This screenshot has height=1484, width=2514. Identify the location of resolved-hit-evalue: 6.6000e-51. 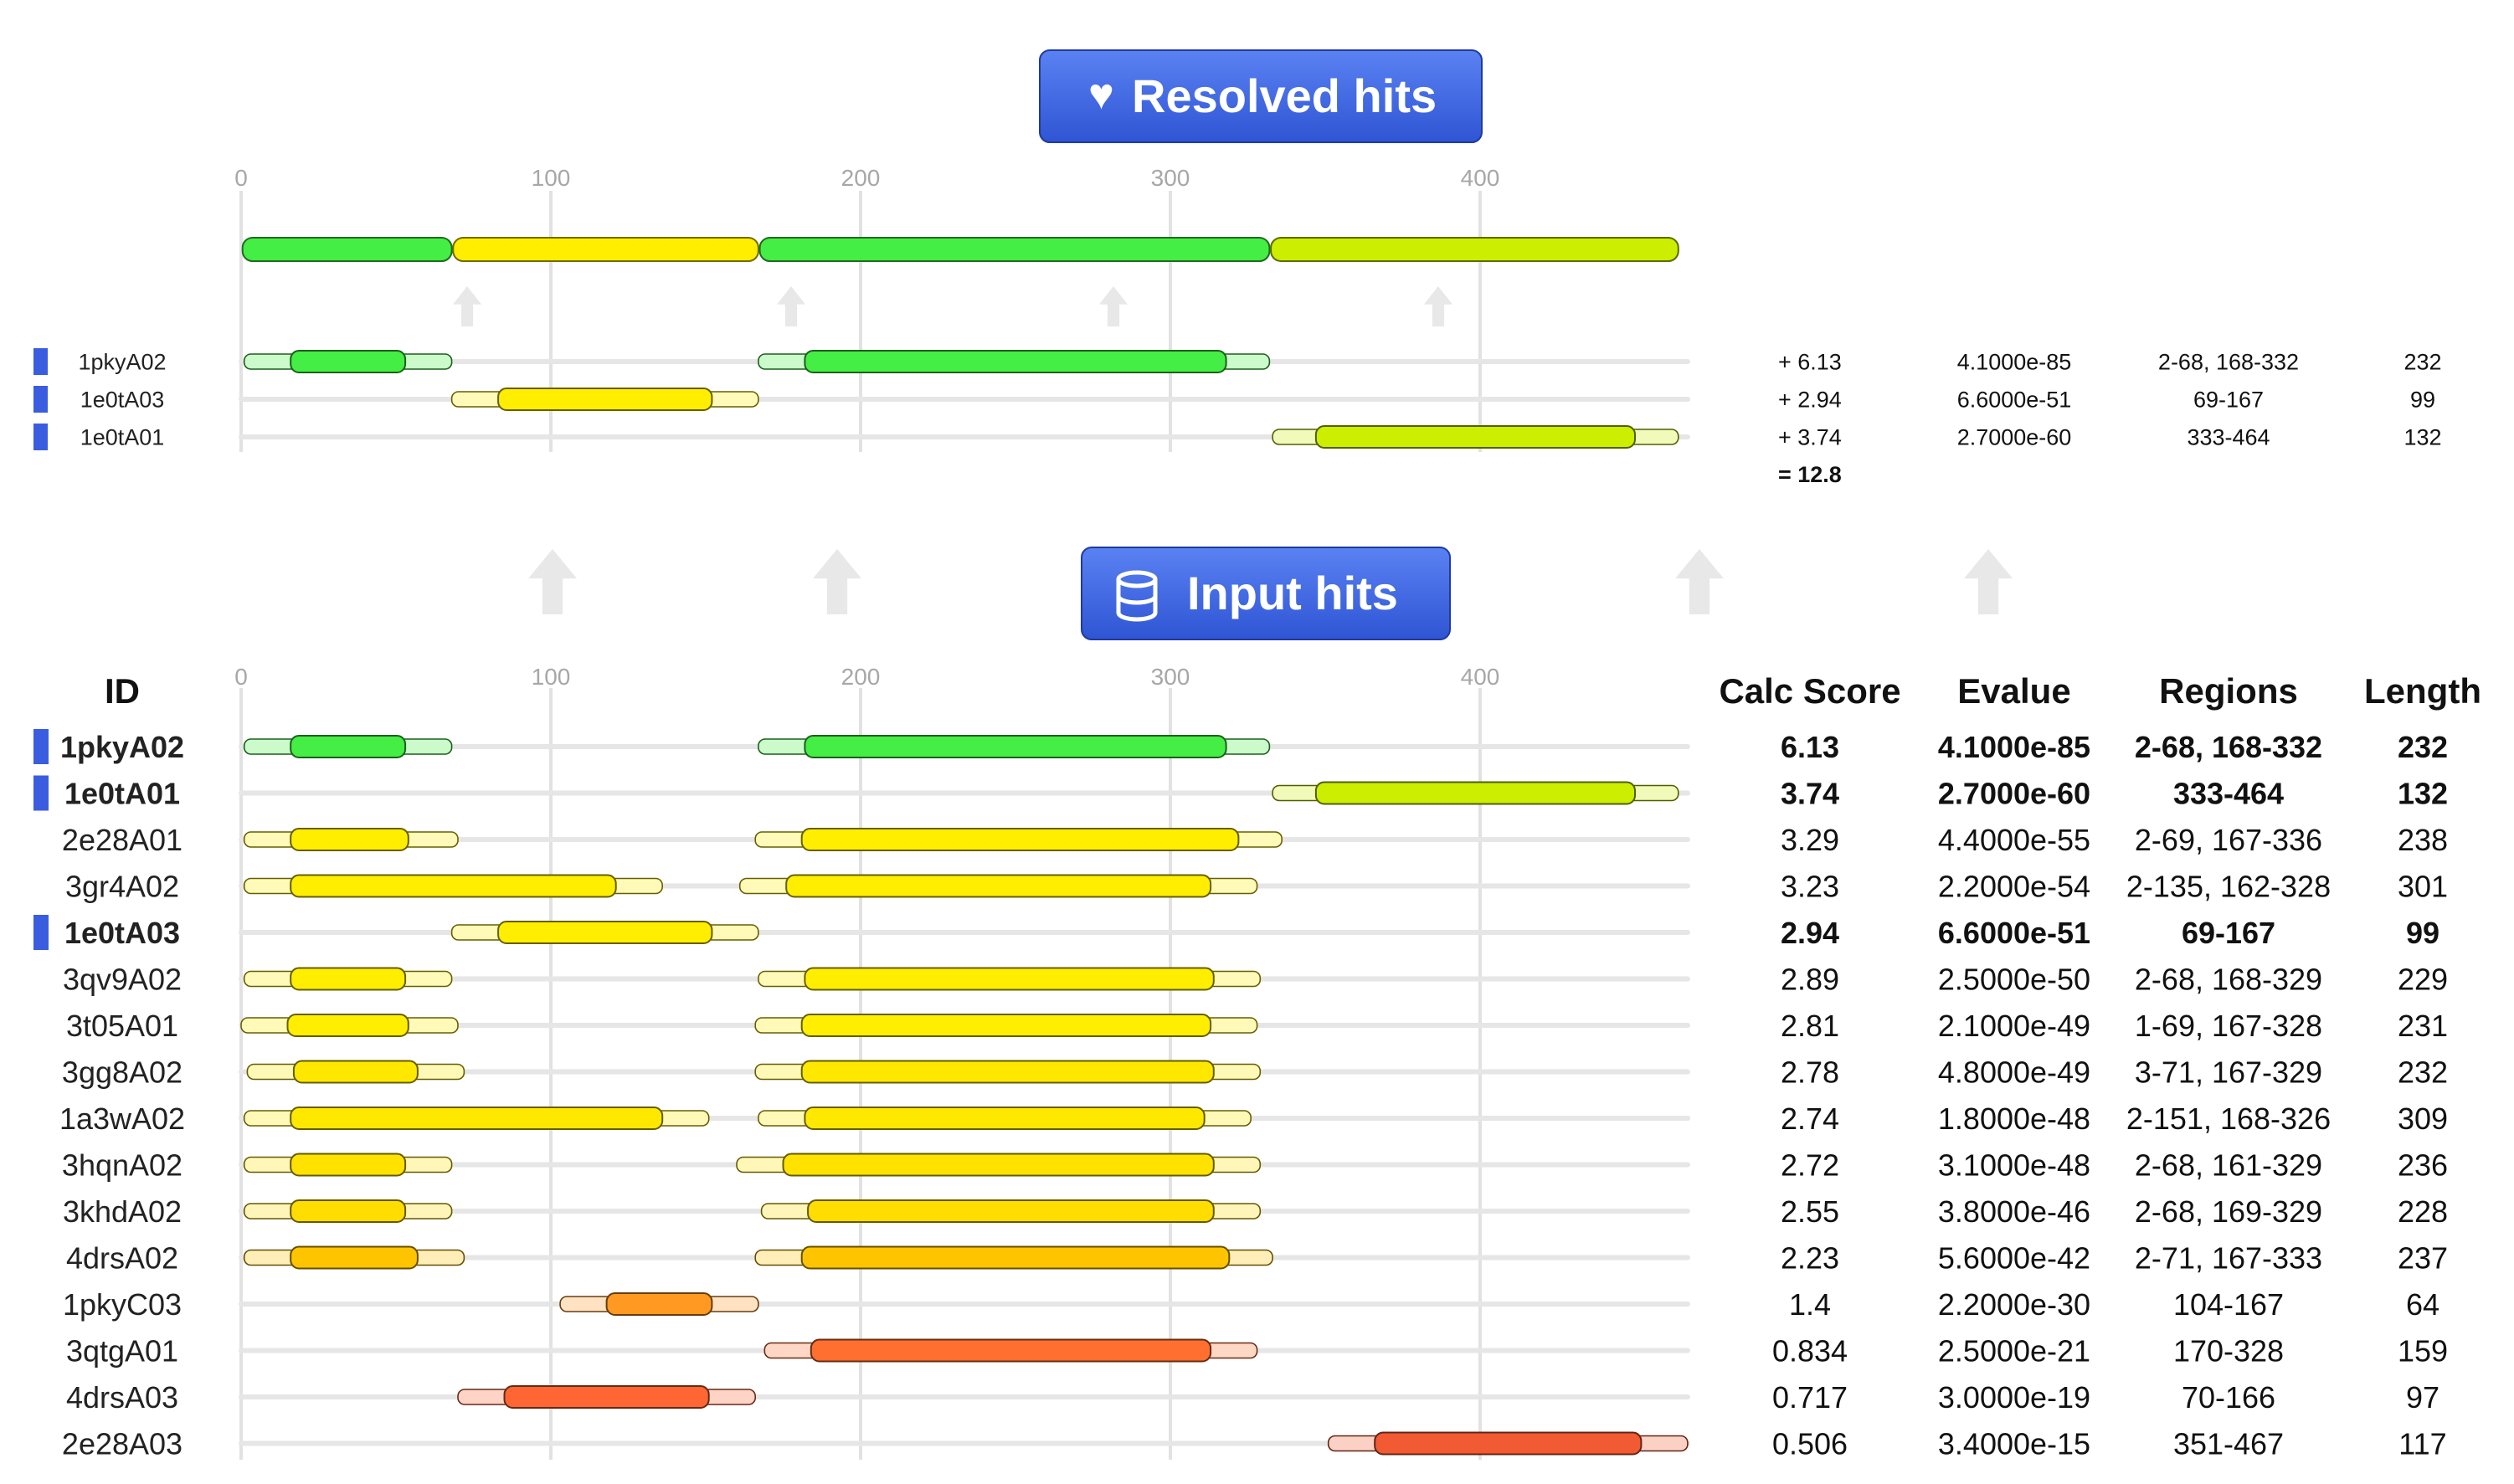
(2014, 401).